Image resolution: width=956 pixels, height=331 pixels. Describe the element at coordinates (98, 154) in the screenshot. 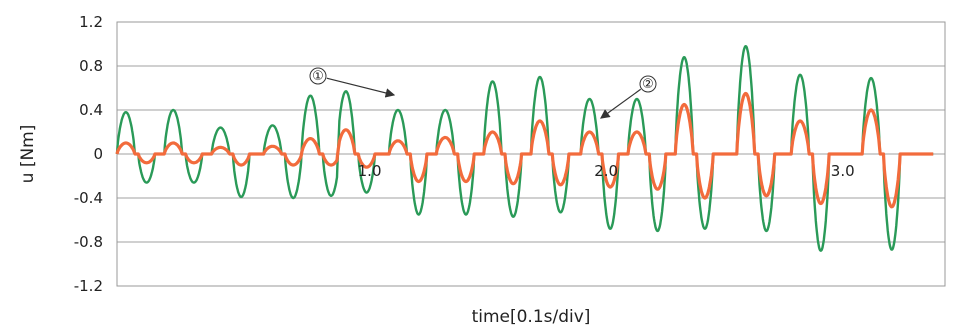

I see `y-tick-label: 0` at that location.